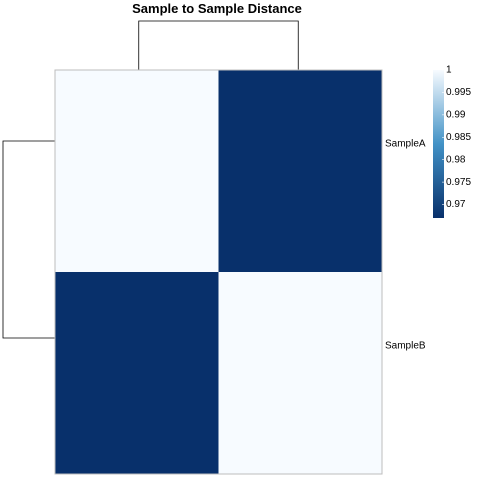 The width and height of the screenshot is (480, 480). I want to click on colorbar-tick-label: 0.995, so click(458, 92).